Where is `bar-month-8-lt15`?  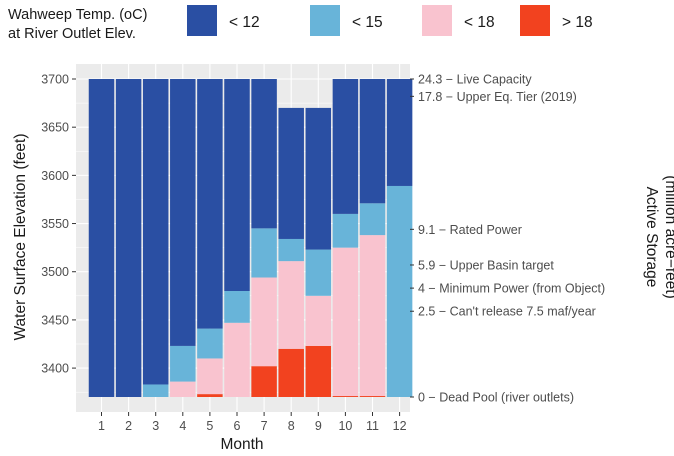 bar-month-8-lt15 is located at coordinates (291, 250).